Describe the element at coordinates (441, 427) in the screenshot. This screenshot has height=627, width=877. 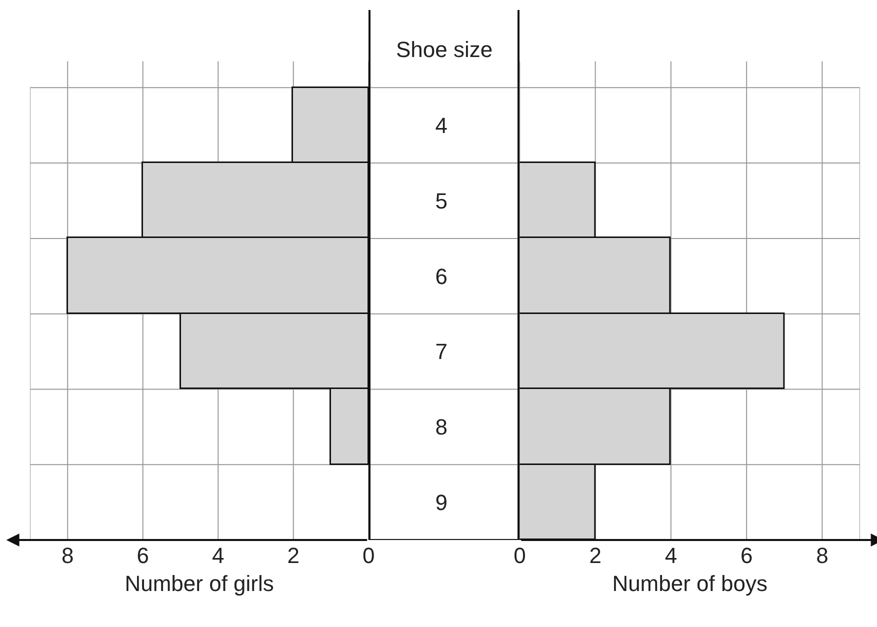
I see `y-tick-label: 8` at that location.